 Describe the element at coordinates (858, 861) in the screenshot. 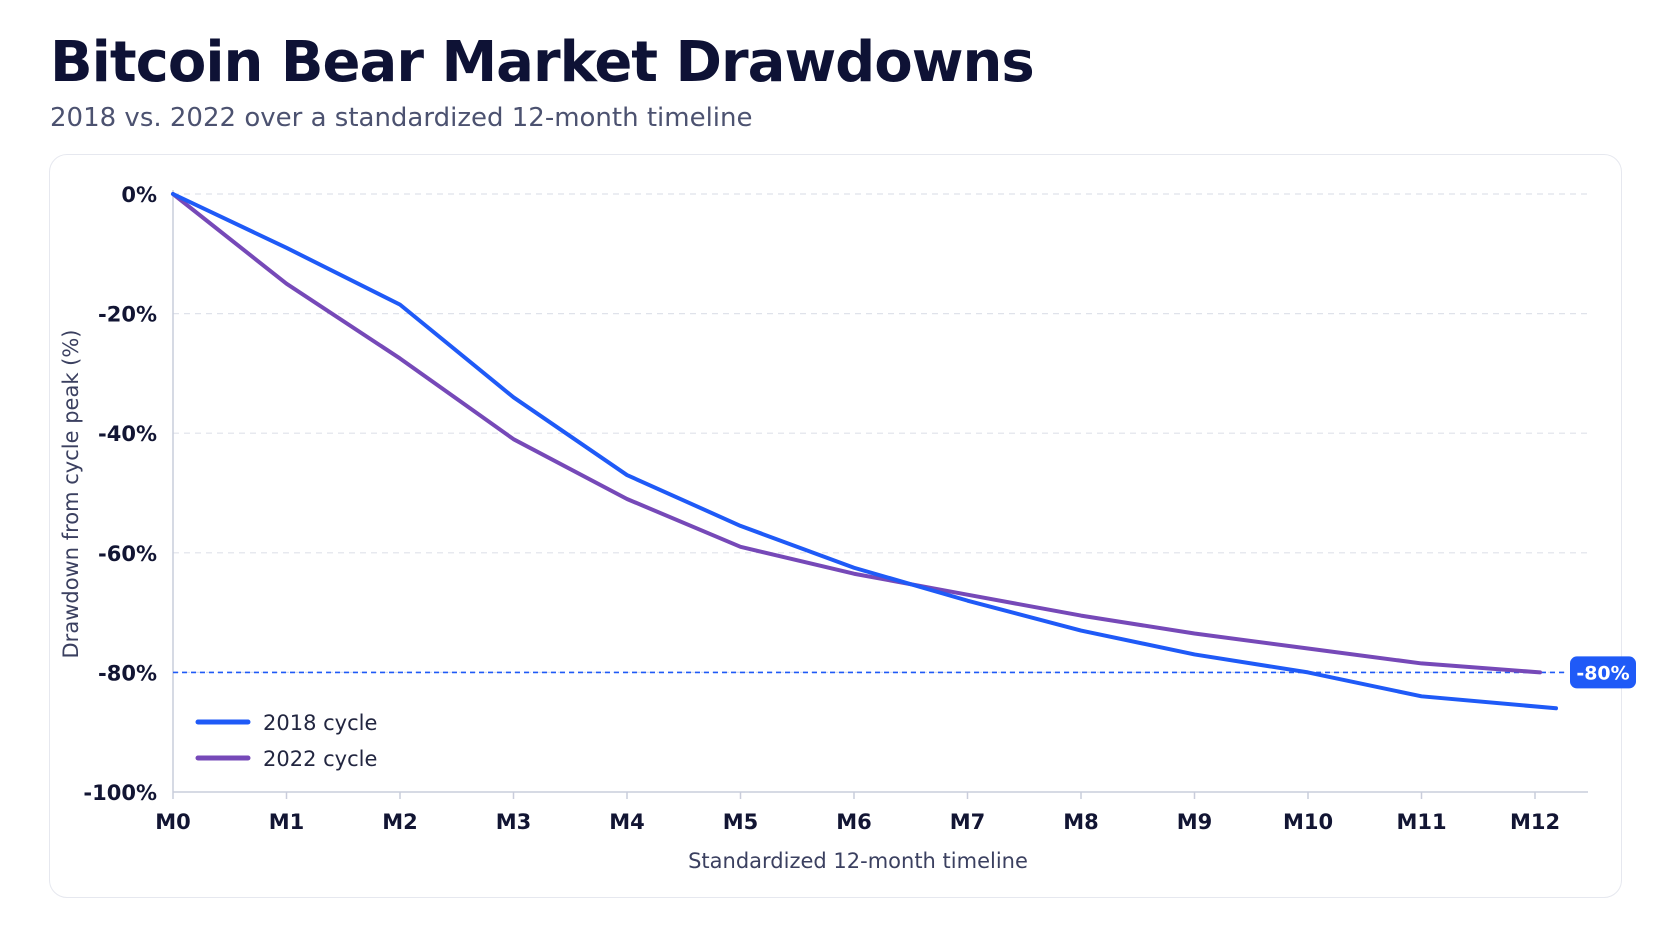

I see `x-axis-title: Standardized 12-month timeline` at that location.